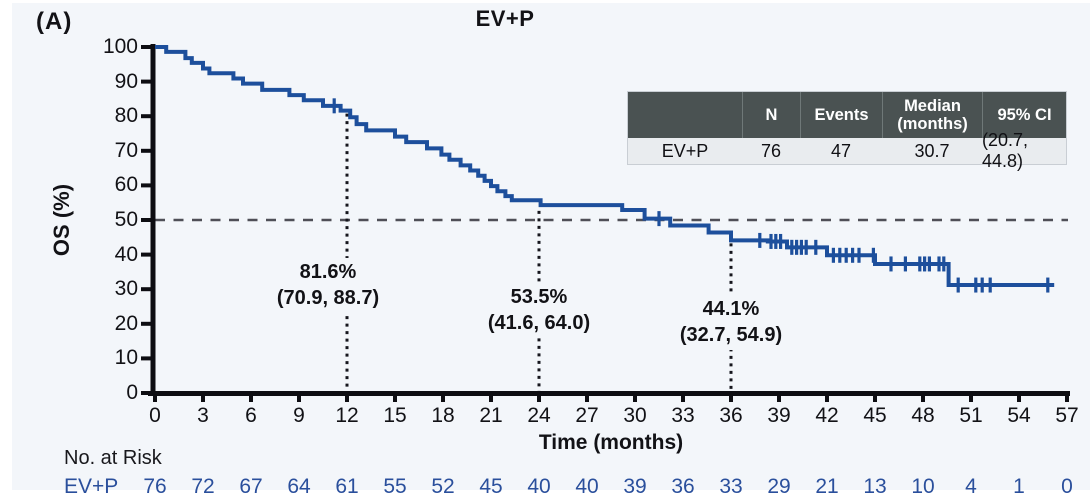  I want to click on landmark-annotation: 44.1% (32.7, 54.9), so click(731, 322).